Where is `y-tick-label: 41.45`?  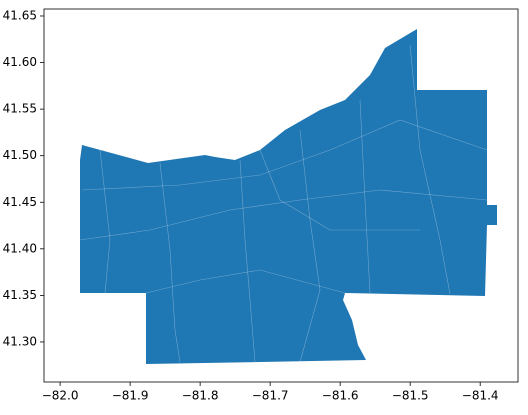 y-tick-label: 41.45 is located at coordinates (20, 202).